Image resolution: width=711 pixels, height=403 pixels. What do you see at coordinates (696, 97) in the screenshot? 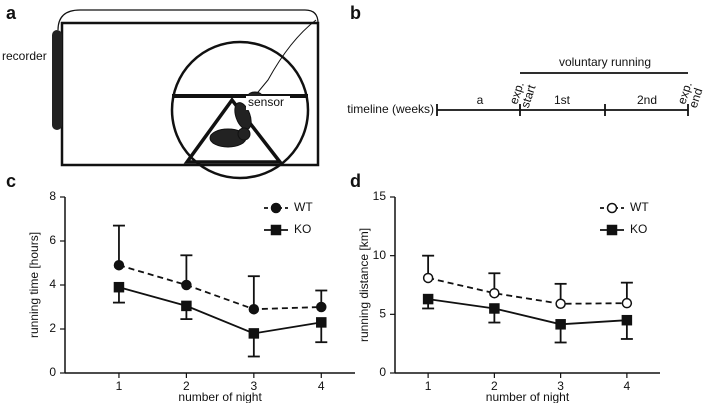
I see `marker-text: end` at bounding box center [696, 97].